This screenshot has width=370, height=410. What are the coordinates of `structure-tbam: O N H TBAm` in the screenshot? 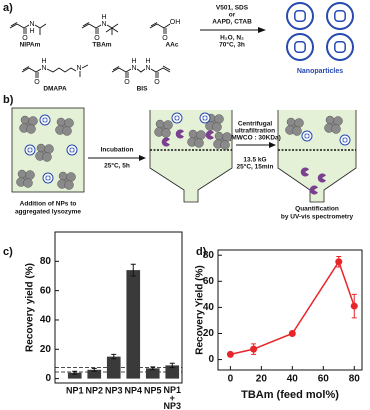 It's located at (100, 31).